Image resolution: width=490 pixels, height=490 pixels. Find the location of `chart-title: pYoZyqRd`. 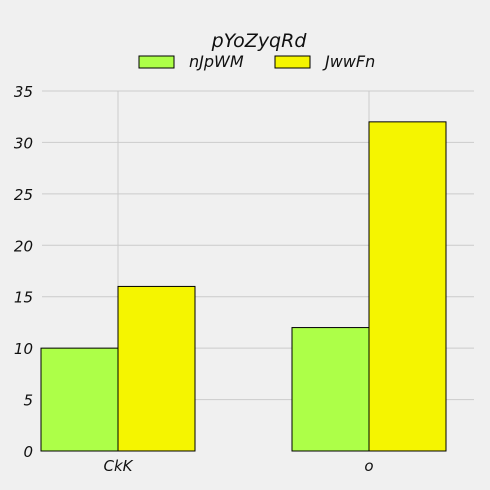

chart-title: pYoZyqRd is located at coordinates (259, 41).